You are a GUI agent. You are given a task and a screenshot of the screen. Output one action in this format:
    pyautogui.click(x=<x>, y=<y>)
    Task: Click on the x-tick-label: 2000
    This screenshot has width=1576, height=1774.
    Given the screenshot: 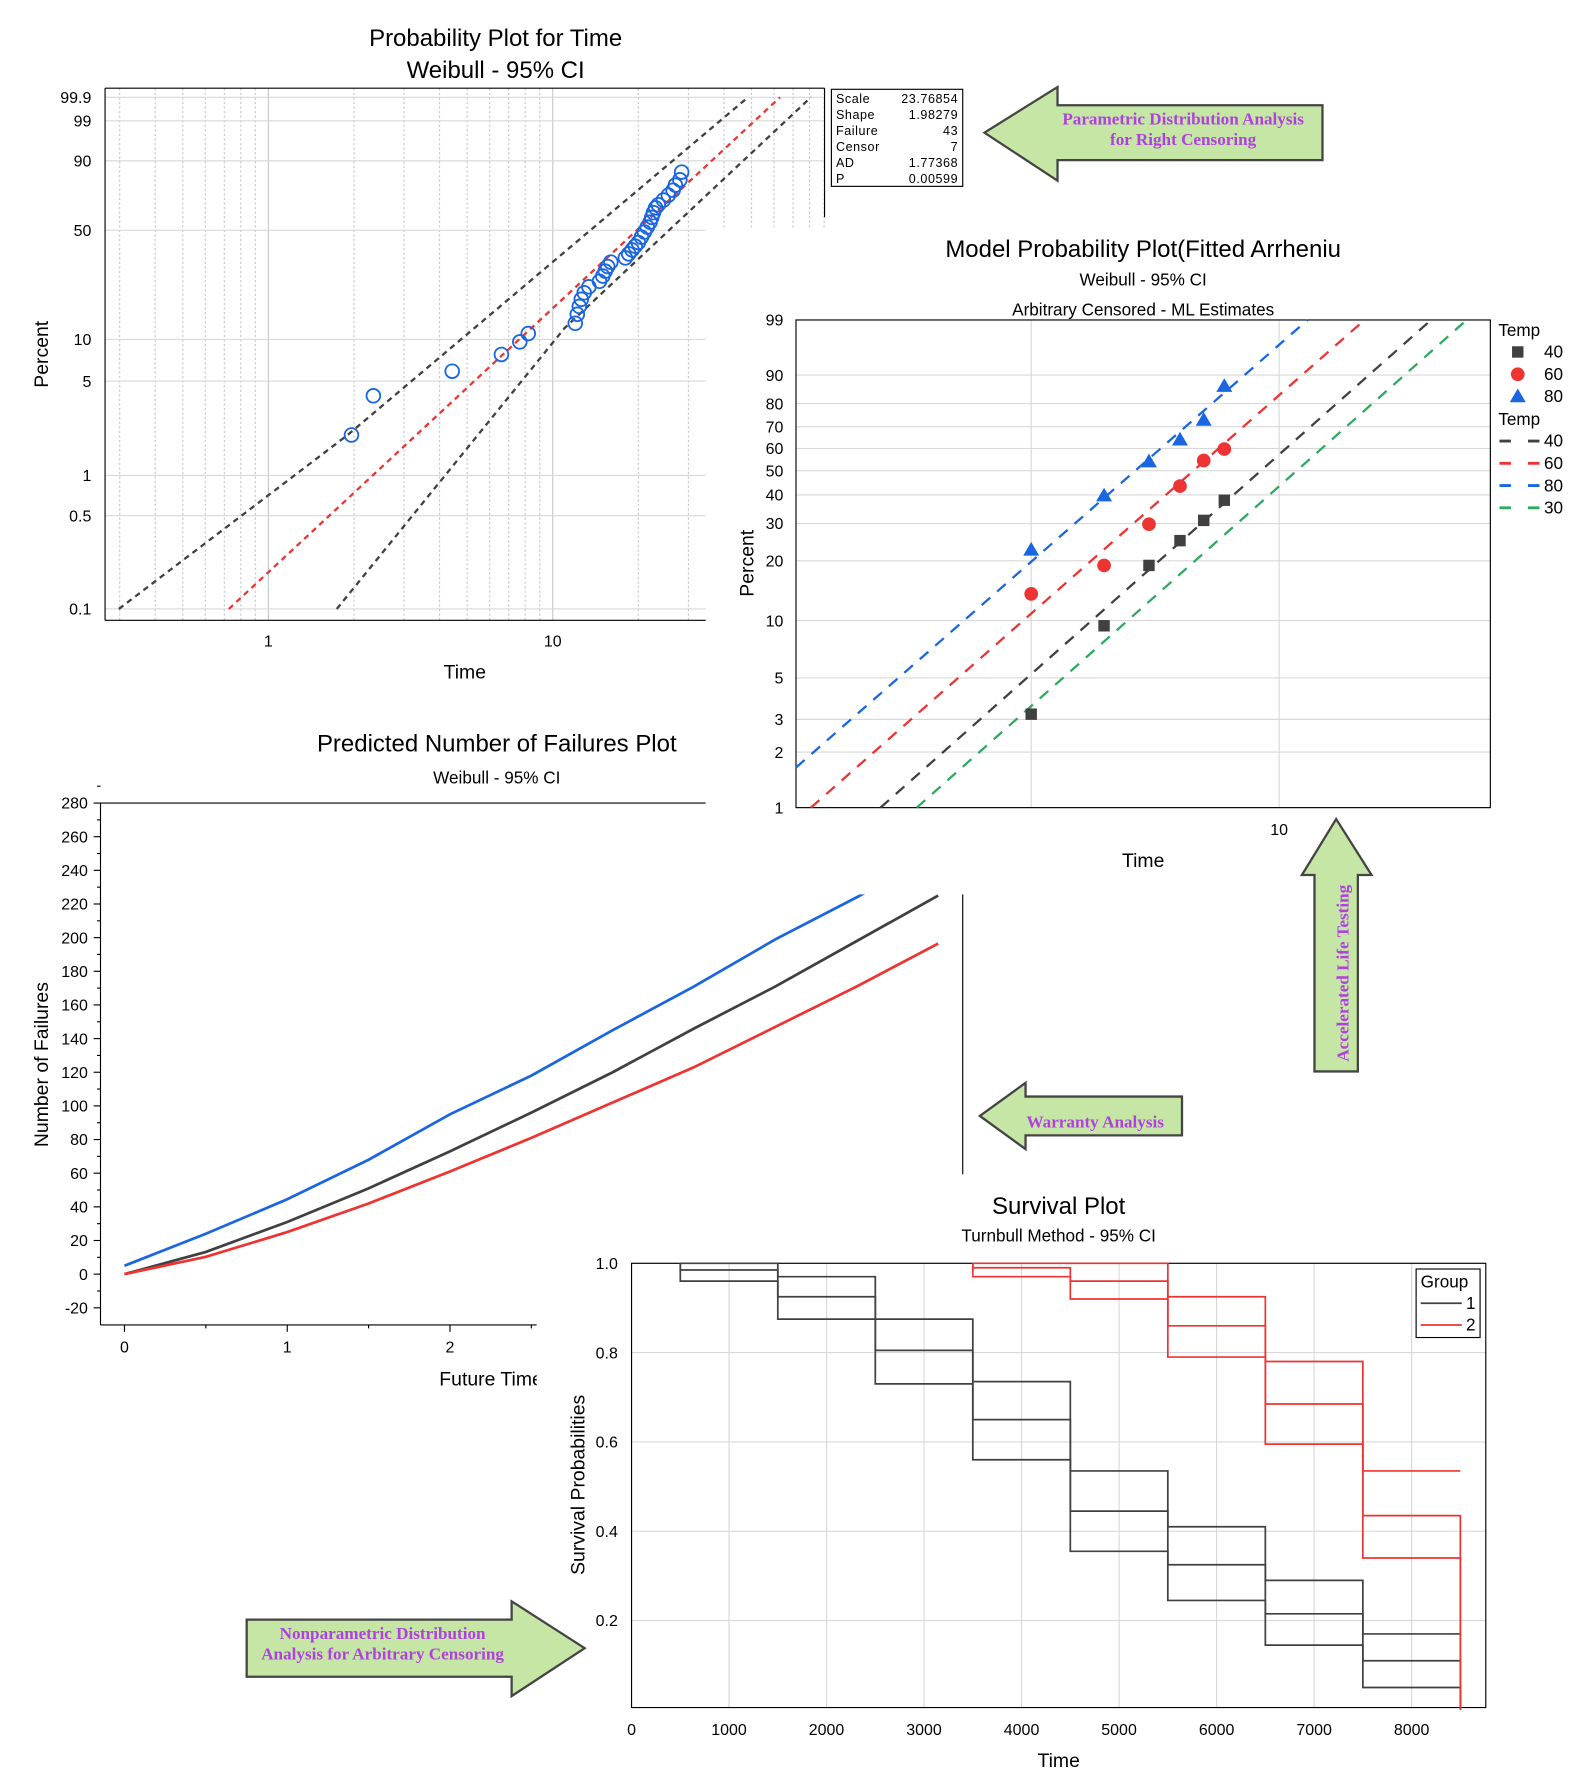 What is the action you would take?
    pyautogui.click(x=827, y=1730)
    